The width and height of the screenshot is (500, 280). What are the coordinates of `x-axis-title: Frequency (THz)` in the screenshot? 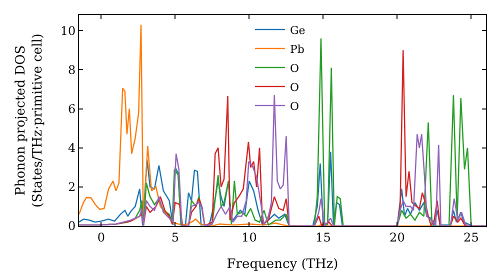 It's located at (282, 264).